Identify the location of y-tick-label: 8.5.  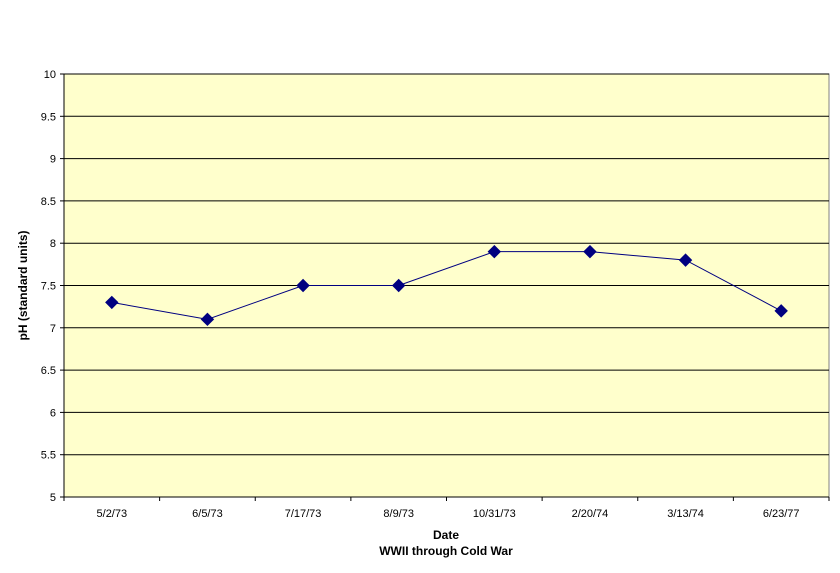
(48, 202).